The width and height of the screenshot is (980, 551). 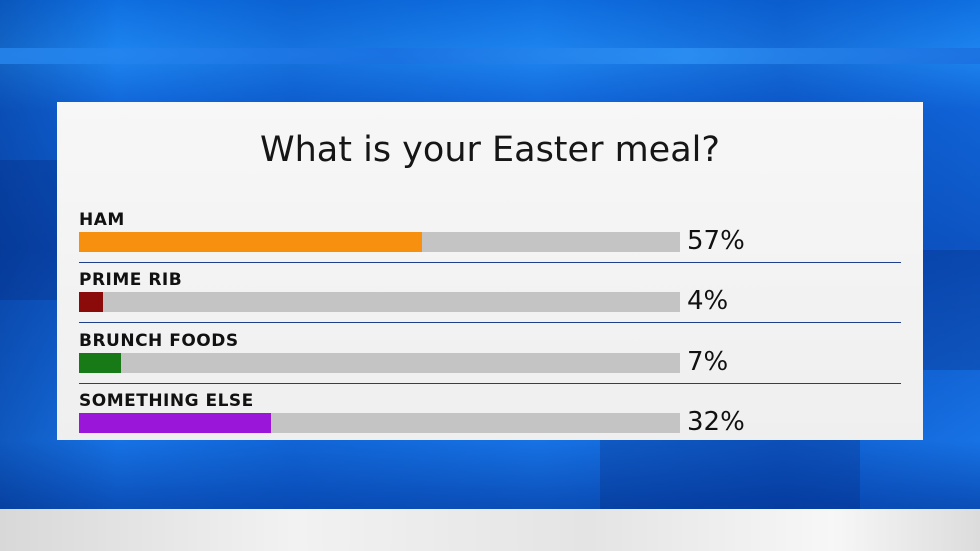 I want to click on value-label: 4%, so click(x=708, y=301).